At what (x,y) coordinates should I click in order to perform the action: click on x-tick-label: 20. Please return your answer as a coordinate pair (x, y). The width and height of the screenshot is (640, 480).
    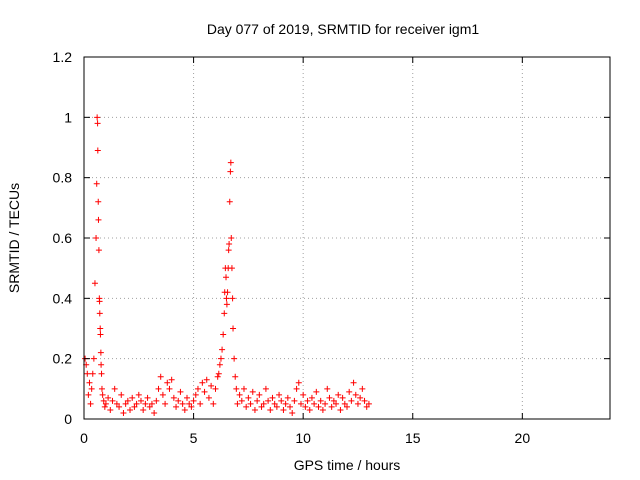
    Looking at the image, I should click on (523, 438).